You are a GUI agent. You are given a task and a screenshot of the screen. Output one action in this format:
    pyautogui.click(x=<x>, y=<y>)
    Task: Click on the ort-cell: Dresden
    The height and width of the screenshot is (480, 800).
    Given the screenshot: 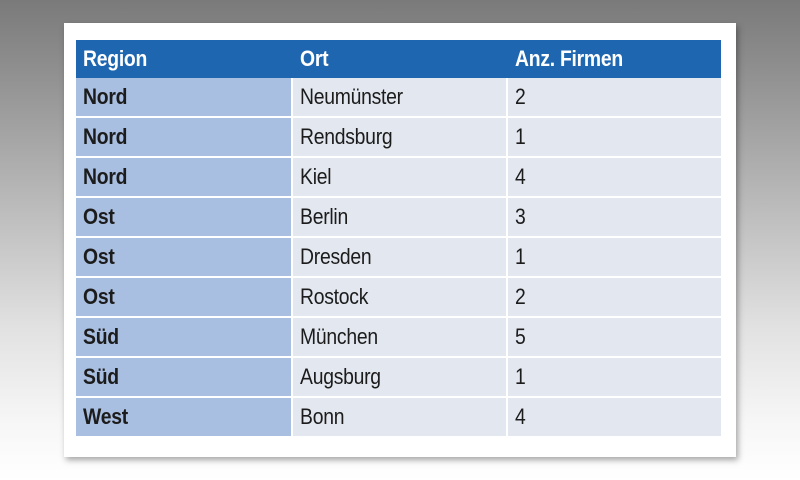 What is the action you would take?
    pyautogui.click(x=400, y=258)
    